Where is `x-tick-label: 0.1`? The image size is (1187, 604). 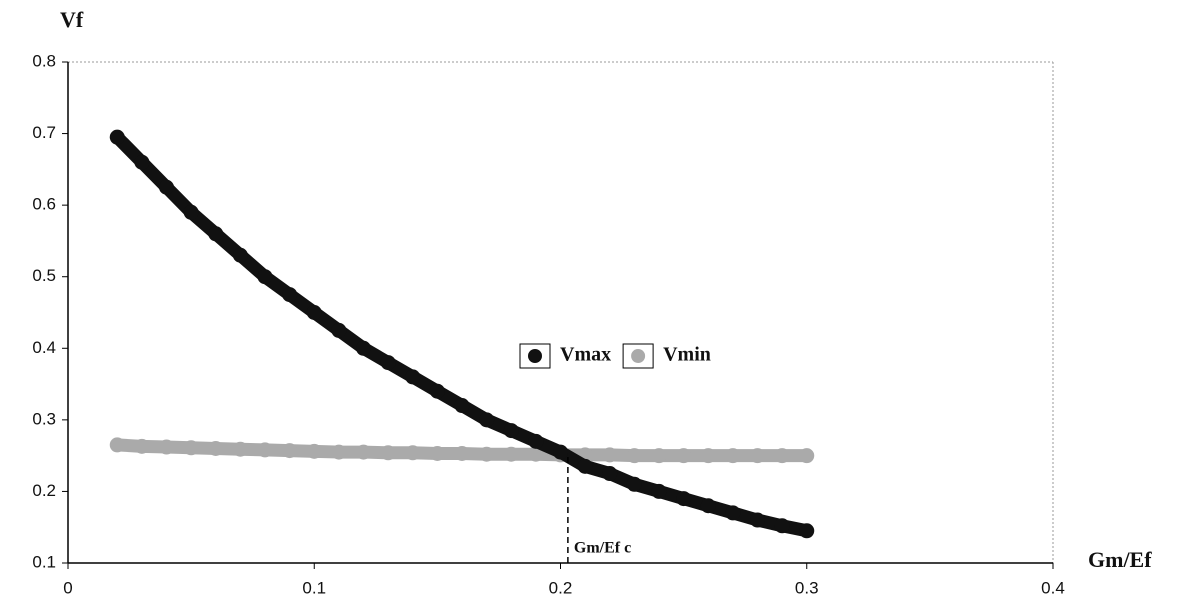 x-tick-label: 0.1 is located at coordinates (314, 587).